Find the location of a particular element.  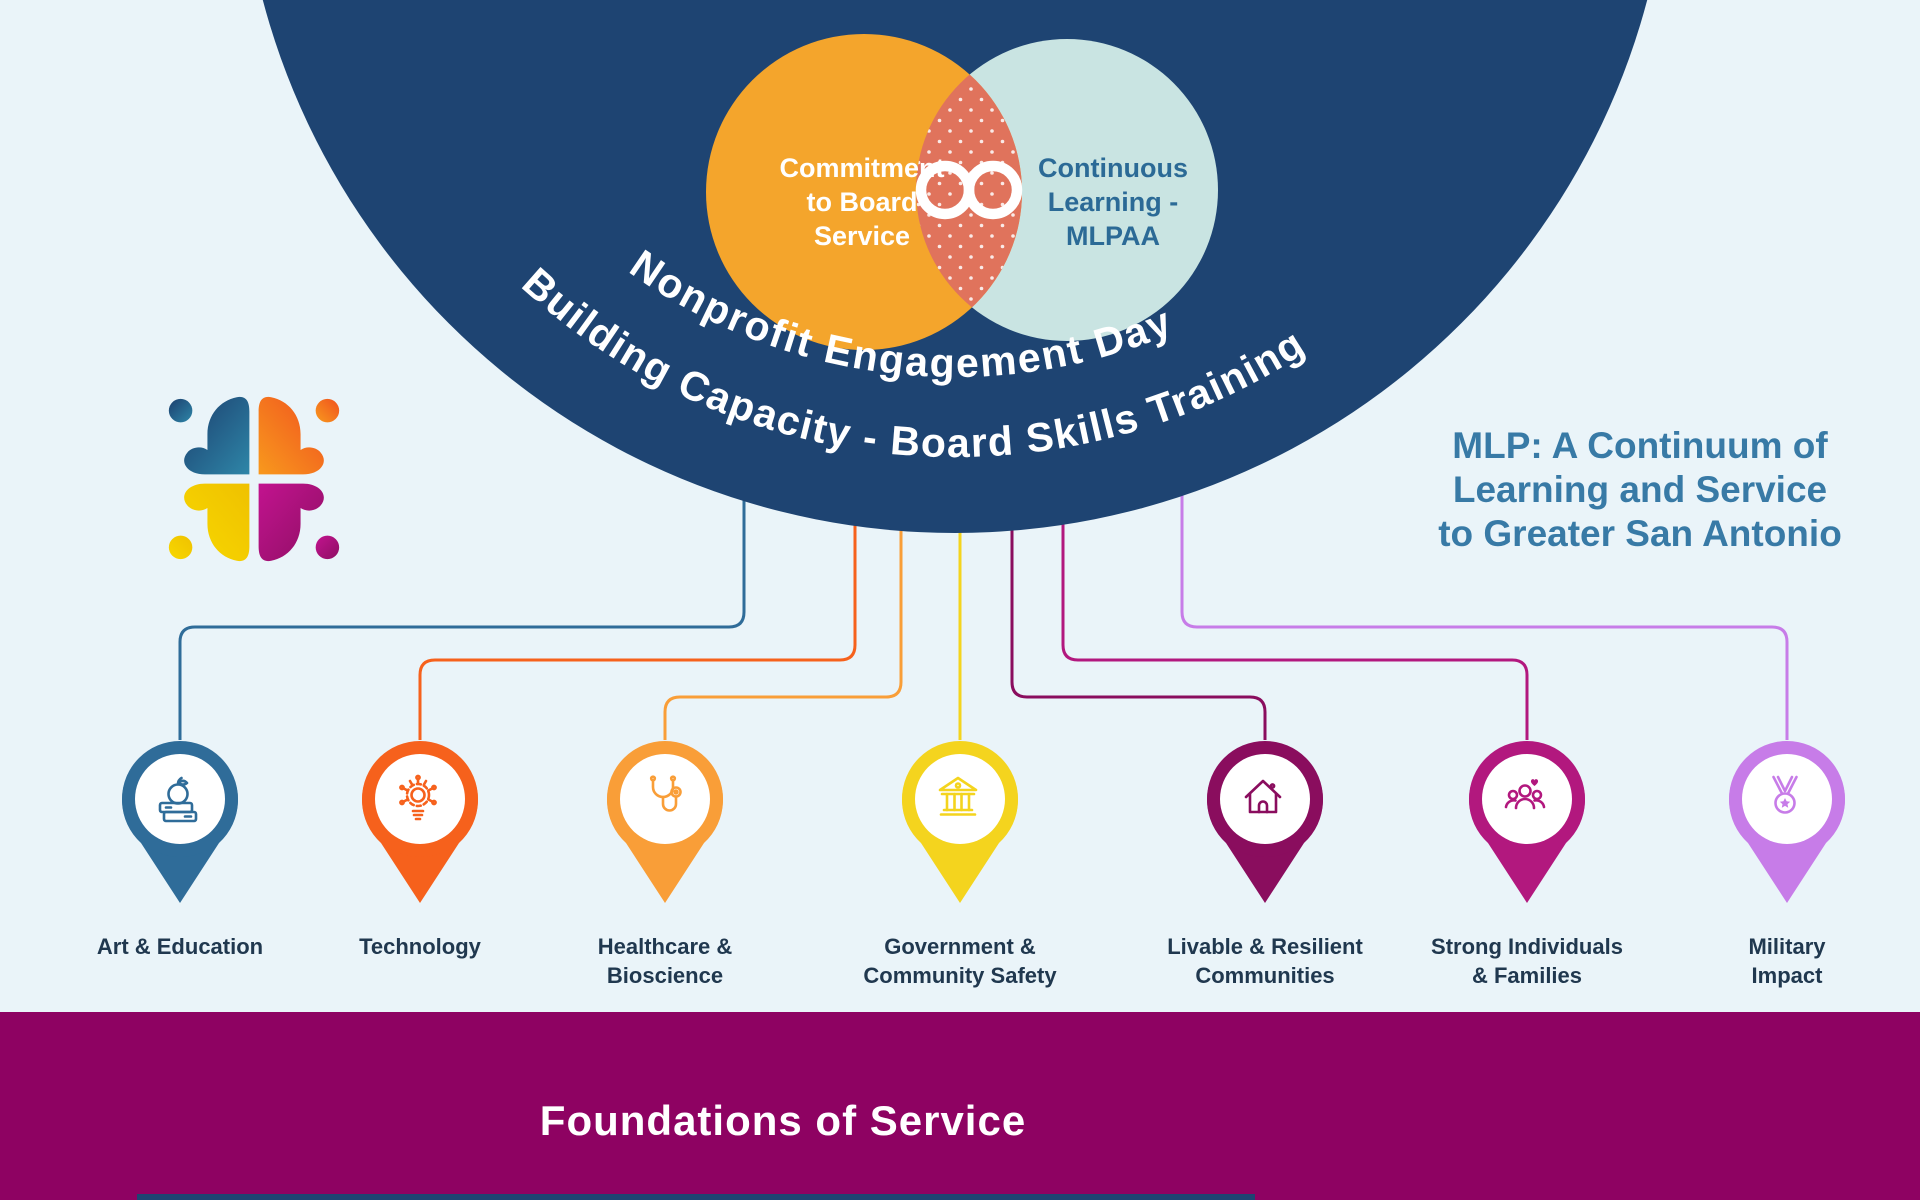

dot-pattern is located at coordinates (969, 190).